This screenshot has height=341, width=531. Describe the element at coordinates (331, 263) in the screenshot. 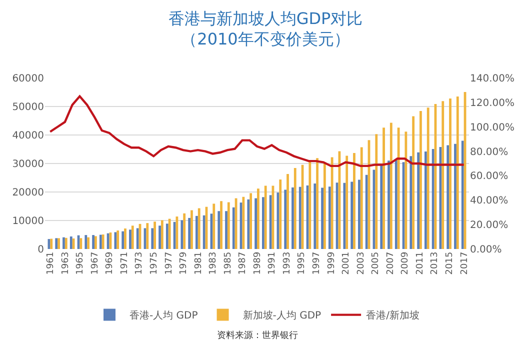

I see `x-tick-label: 1999` at that location.